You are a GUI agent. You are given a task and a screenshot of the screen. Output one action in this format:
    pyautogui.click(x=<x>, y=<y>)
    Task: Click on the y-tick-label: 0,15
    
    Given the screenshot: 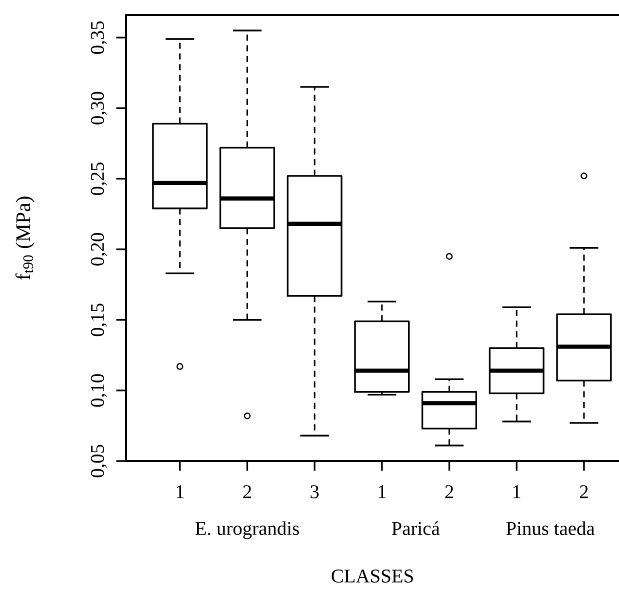 What is the action you would take?
    pyautogui.click(x=98, y=320)
    